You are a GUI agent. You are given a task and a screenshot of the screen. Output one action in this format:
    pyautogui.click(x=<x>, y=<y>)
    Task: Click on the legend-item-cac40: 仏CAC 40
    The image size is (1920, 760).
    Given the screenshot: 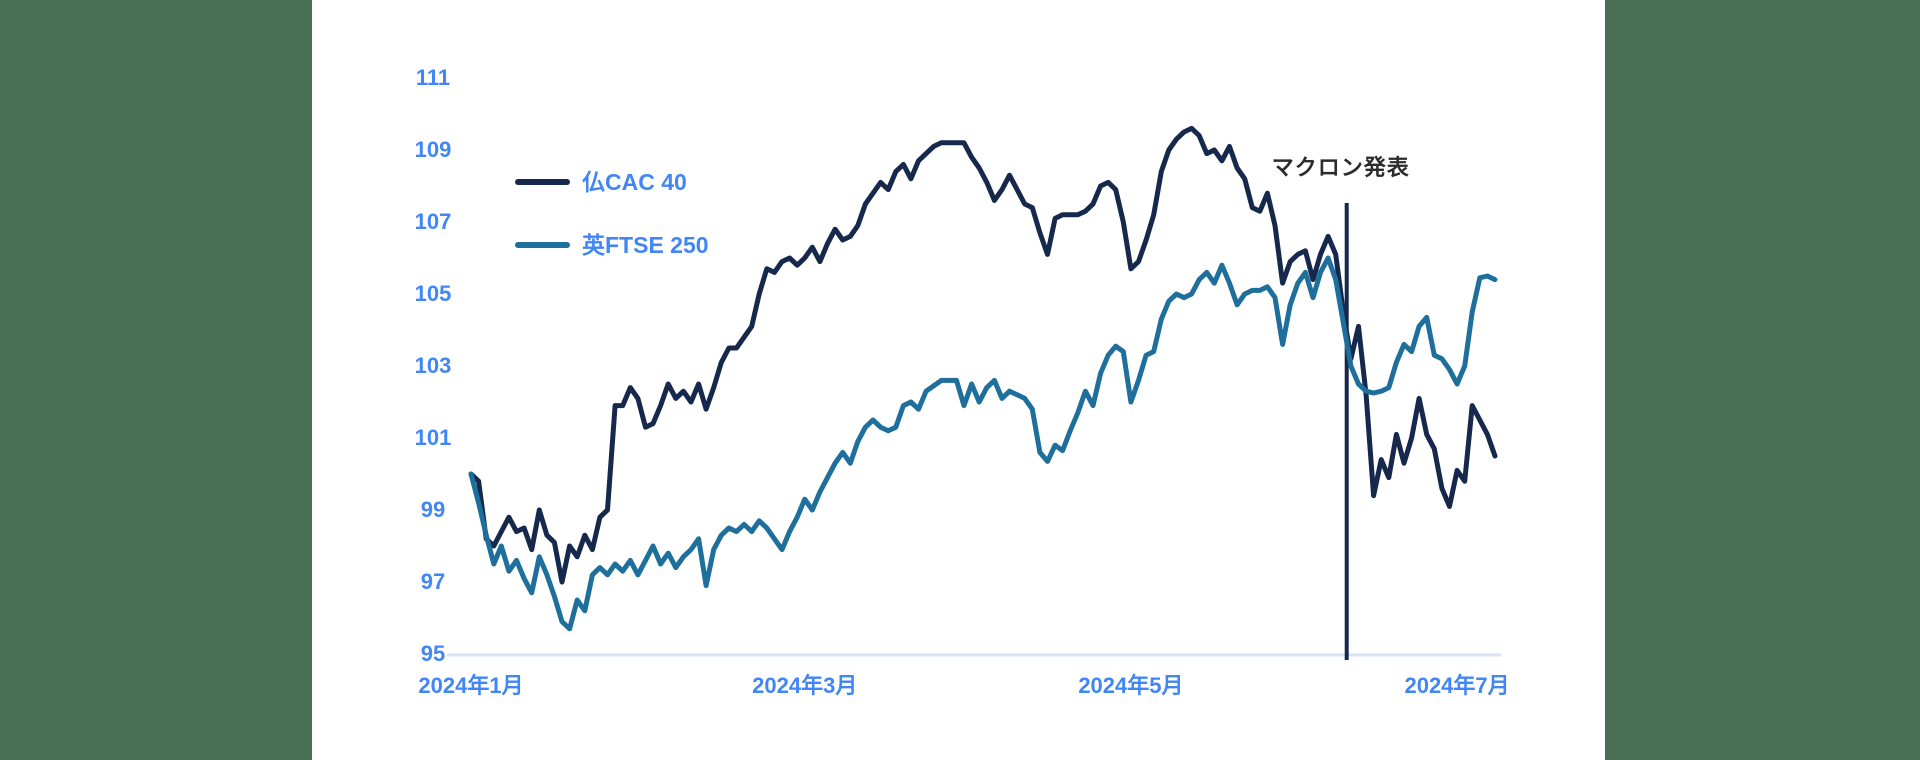 What is the action you would take?
    pyautogui.click(x=601, y=182)
    